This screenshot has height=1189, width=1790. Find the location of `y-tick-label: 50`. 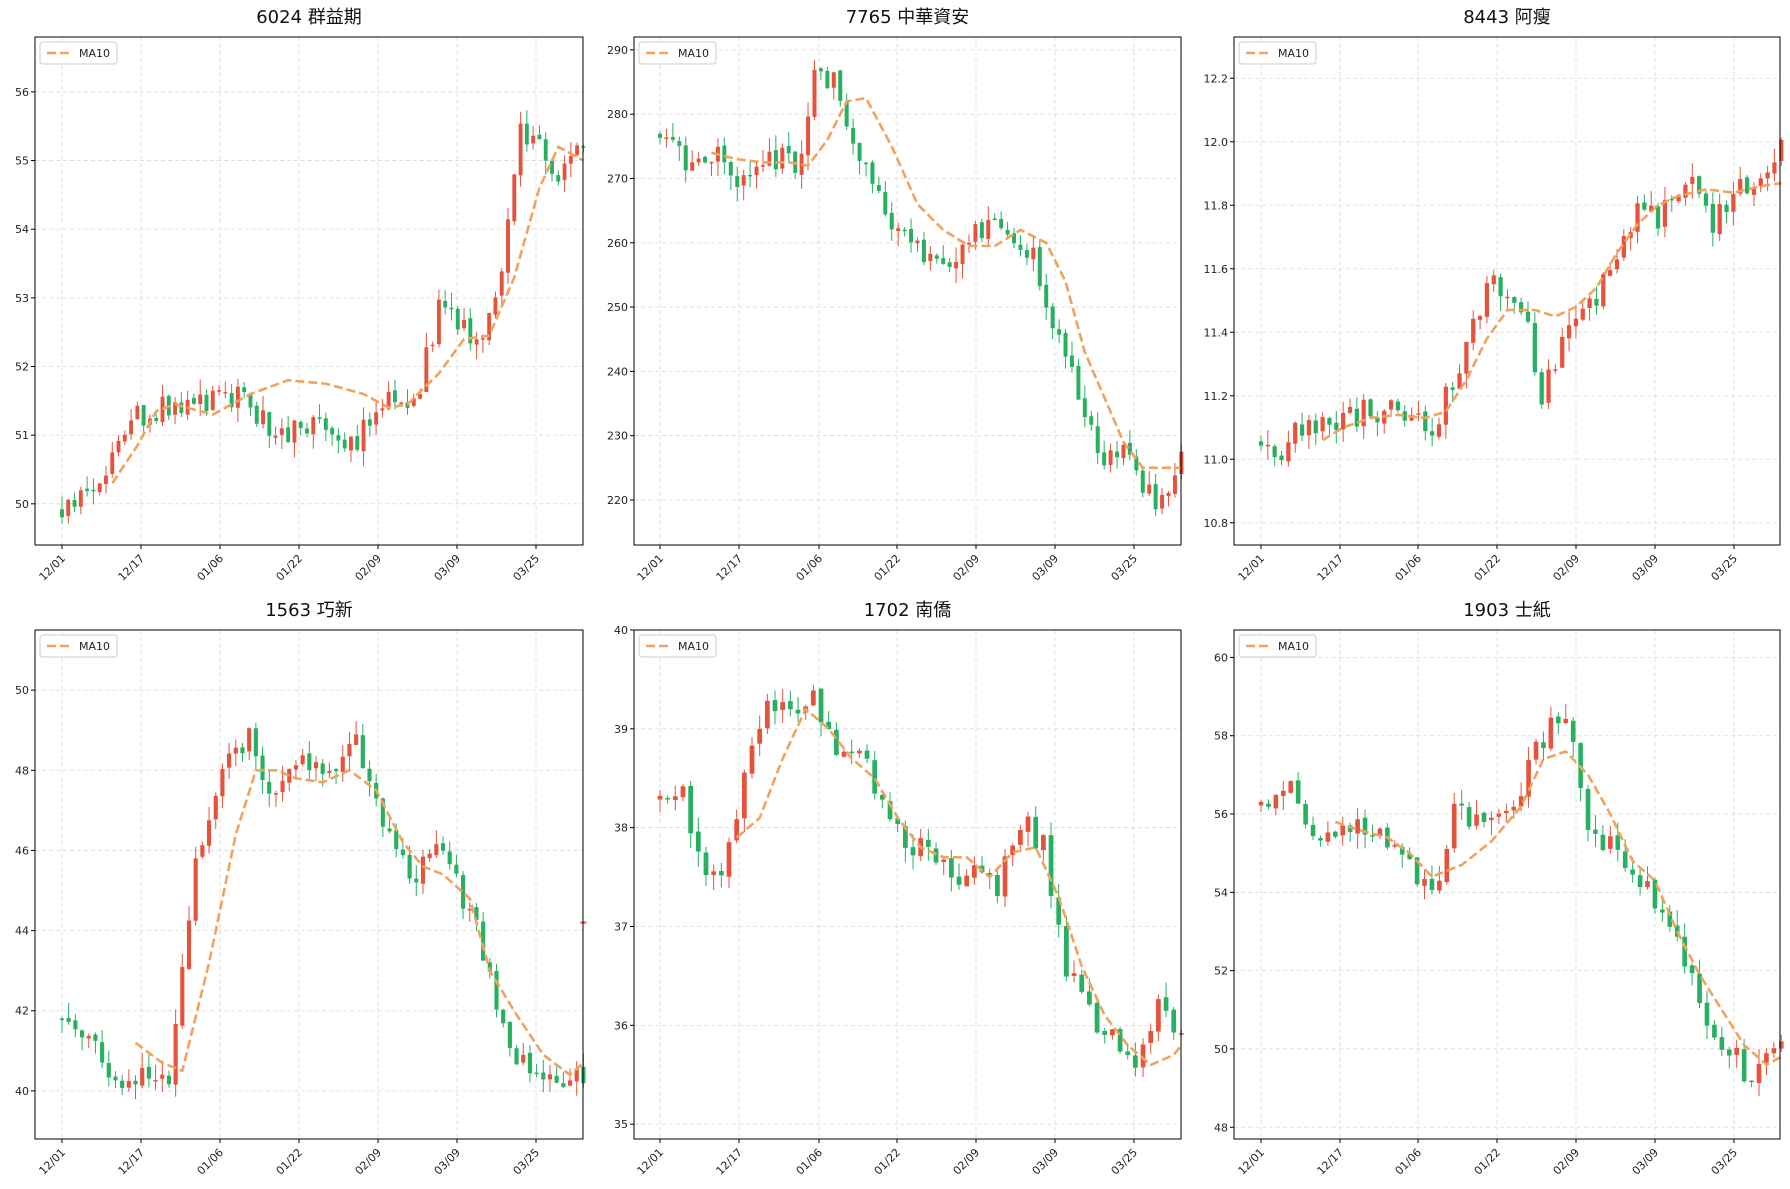

y-tick-label: 50 is located at coordinates (22, 504).